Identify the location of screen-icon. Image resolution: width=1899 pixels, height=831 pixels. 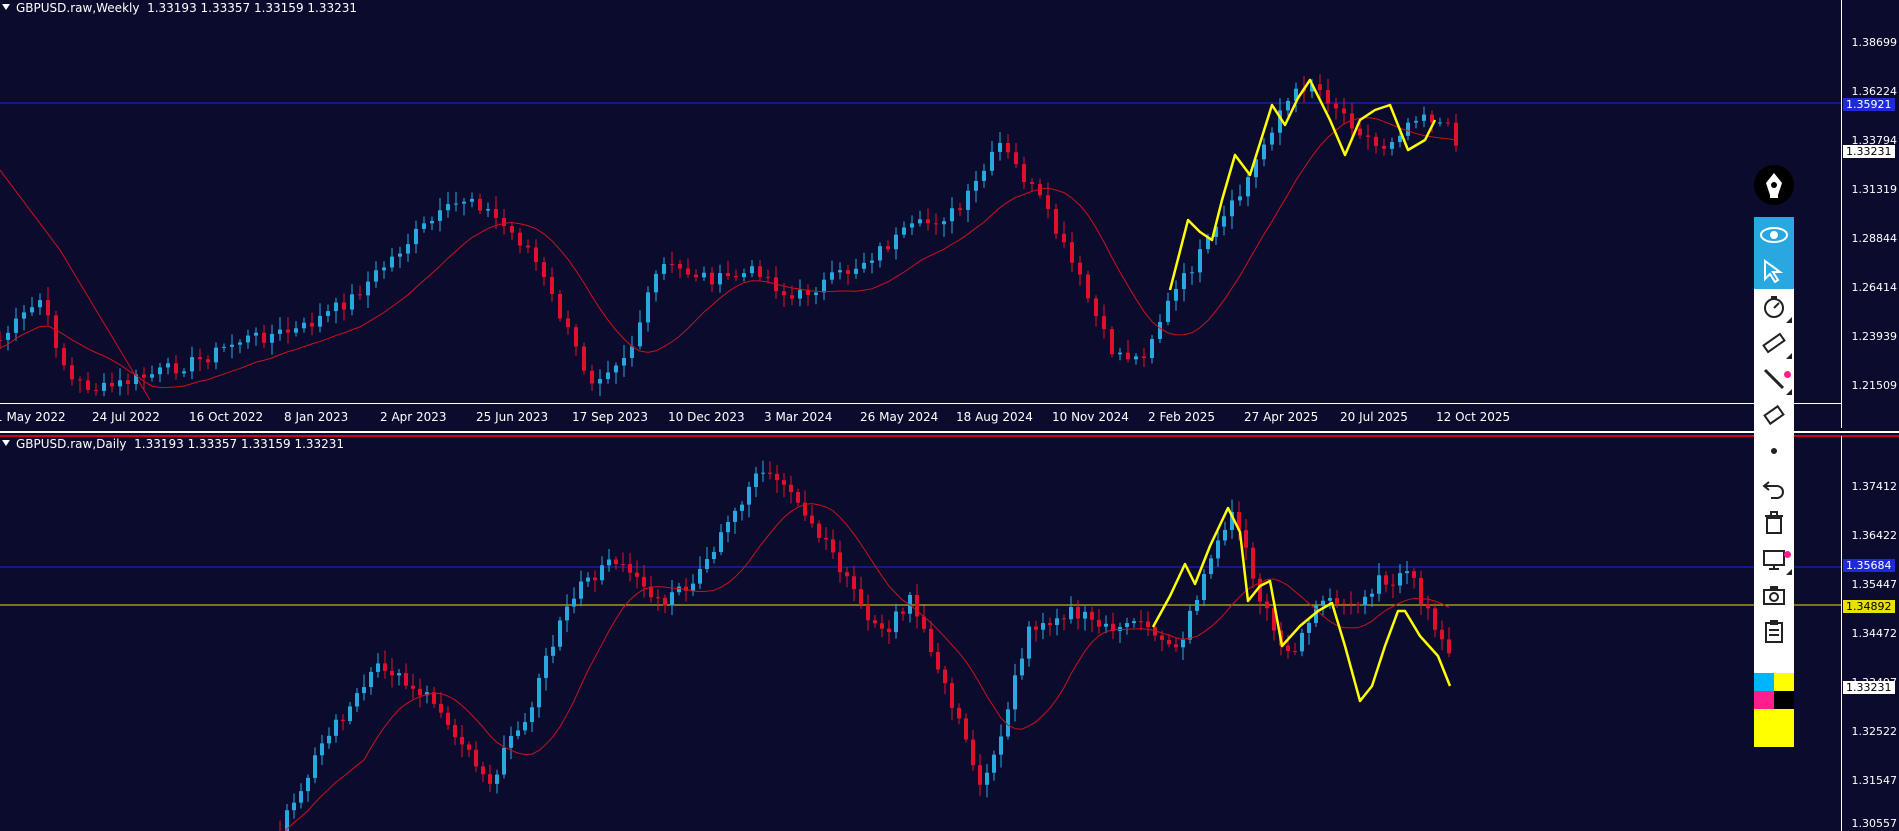
(1774, 559).